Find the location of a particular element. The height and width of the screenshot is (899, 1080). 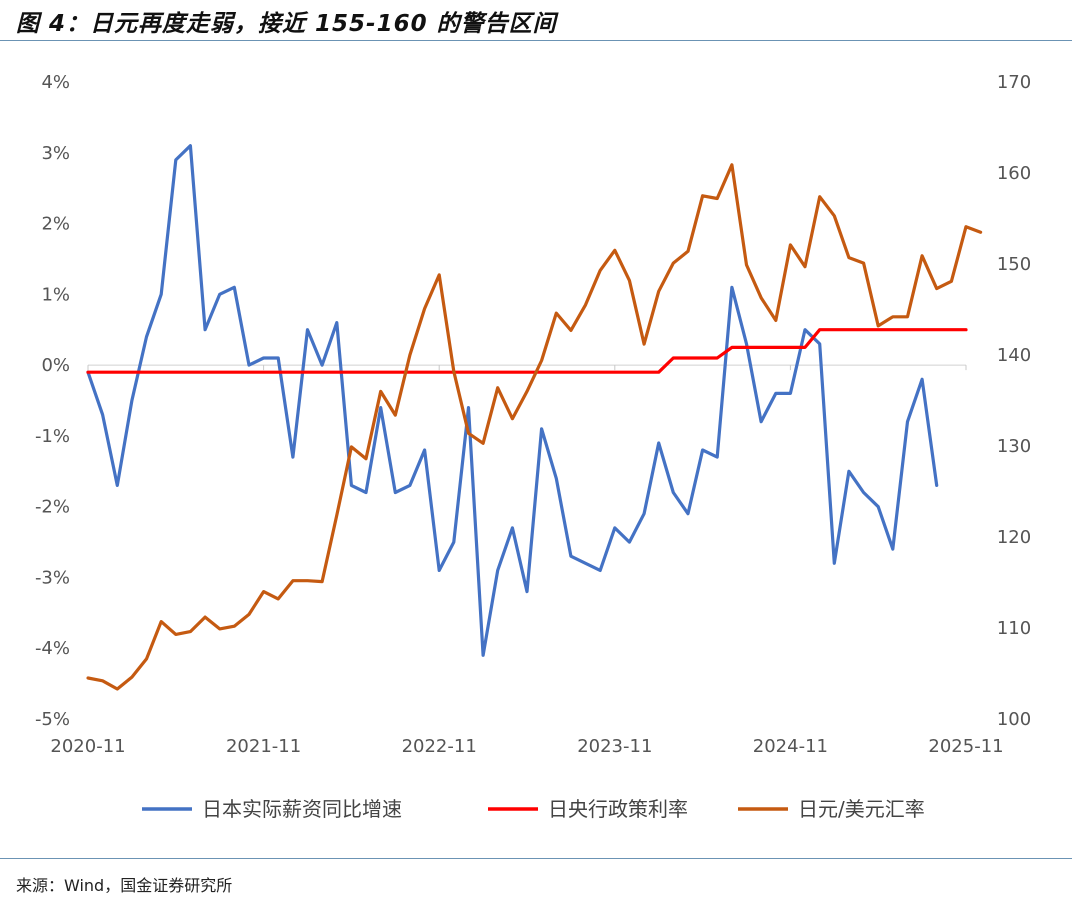

y-right-tick-label: 160 is located at coordinates (1014, 173).